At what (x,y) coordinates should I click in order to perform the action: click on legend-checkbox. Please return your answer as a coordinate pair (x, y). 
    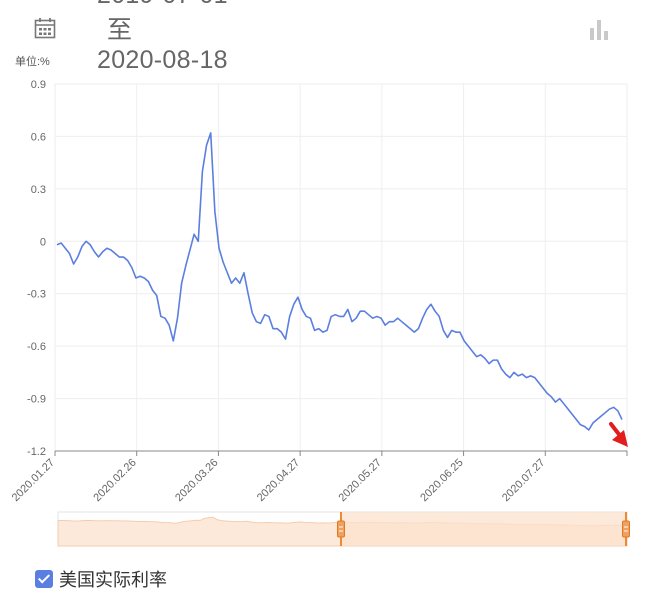
    Looking at the image, I should click on (44, 579).